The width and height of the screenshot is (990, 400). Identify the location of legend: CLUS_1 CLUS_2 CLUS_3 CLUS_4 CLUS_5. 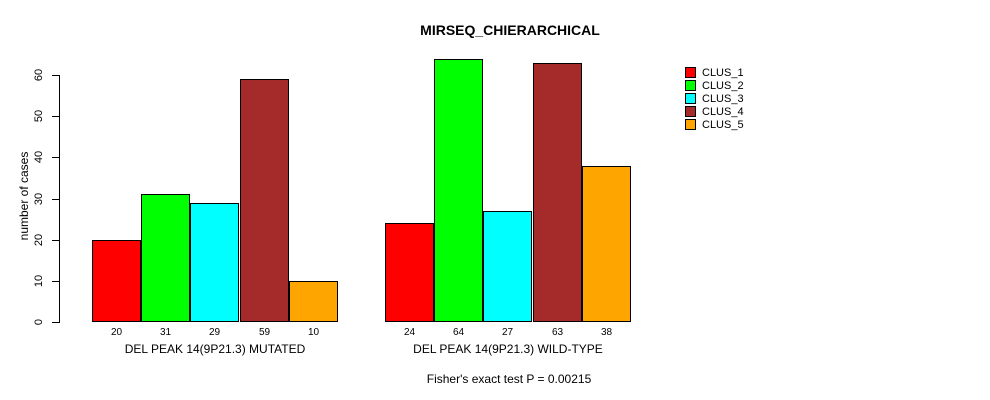
(714, 98).